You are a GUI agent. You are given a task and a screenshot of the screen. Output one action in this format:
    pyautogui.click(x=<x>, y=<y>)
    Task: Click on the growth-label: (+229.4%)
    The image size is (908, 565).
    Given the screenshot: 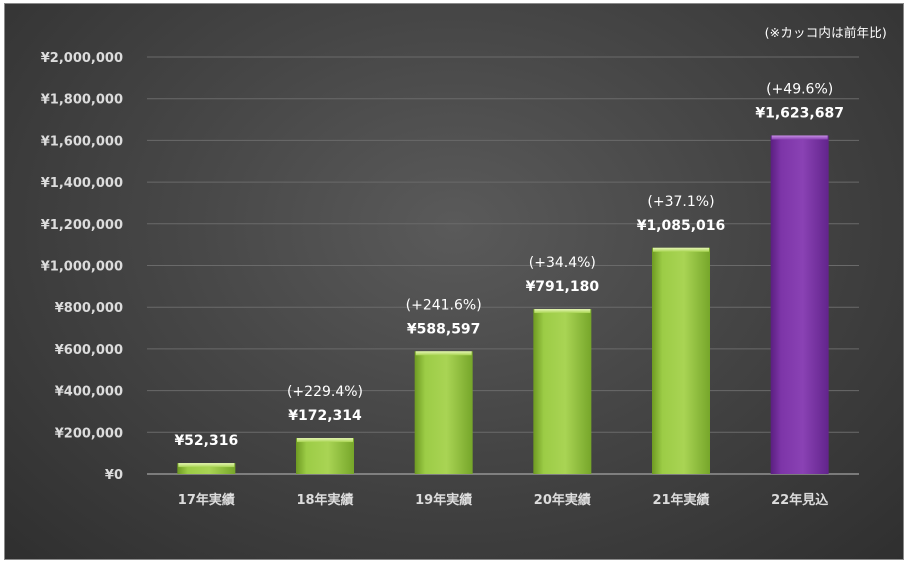 What is the action you would take?
    pyautogui.click(x=325, y=392)
    